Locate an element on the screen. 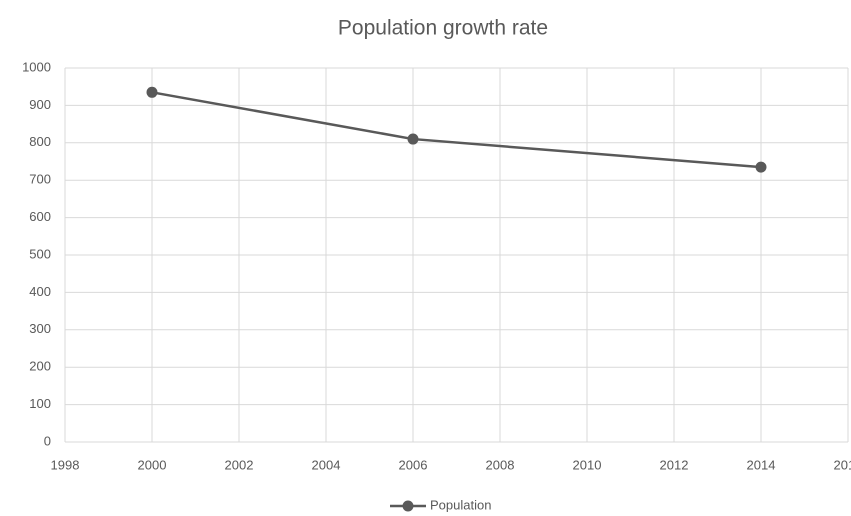  chart-title: Population growth rate is located at coordinates (443, 28).